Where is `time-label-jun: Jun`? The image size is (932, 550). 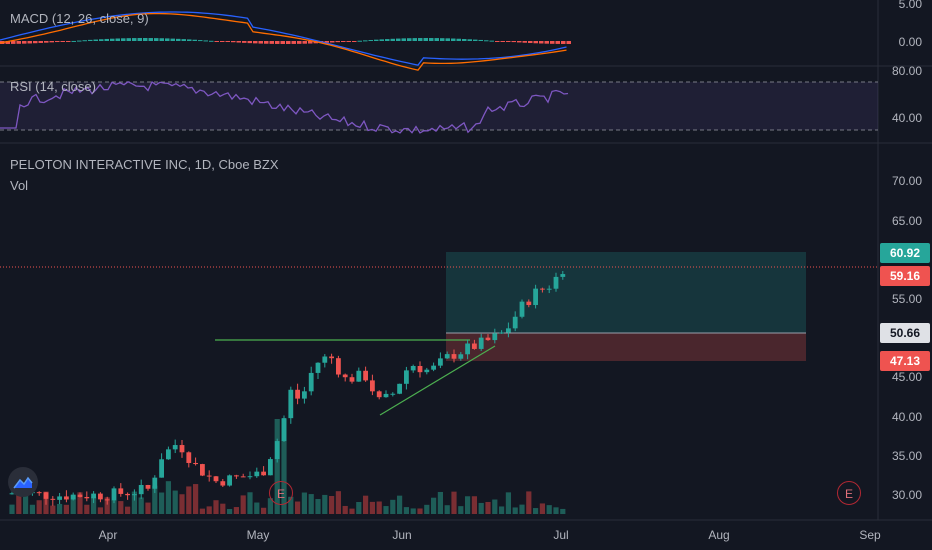
time-label-jun: Jun is located at coordinates (402, 535).